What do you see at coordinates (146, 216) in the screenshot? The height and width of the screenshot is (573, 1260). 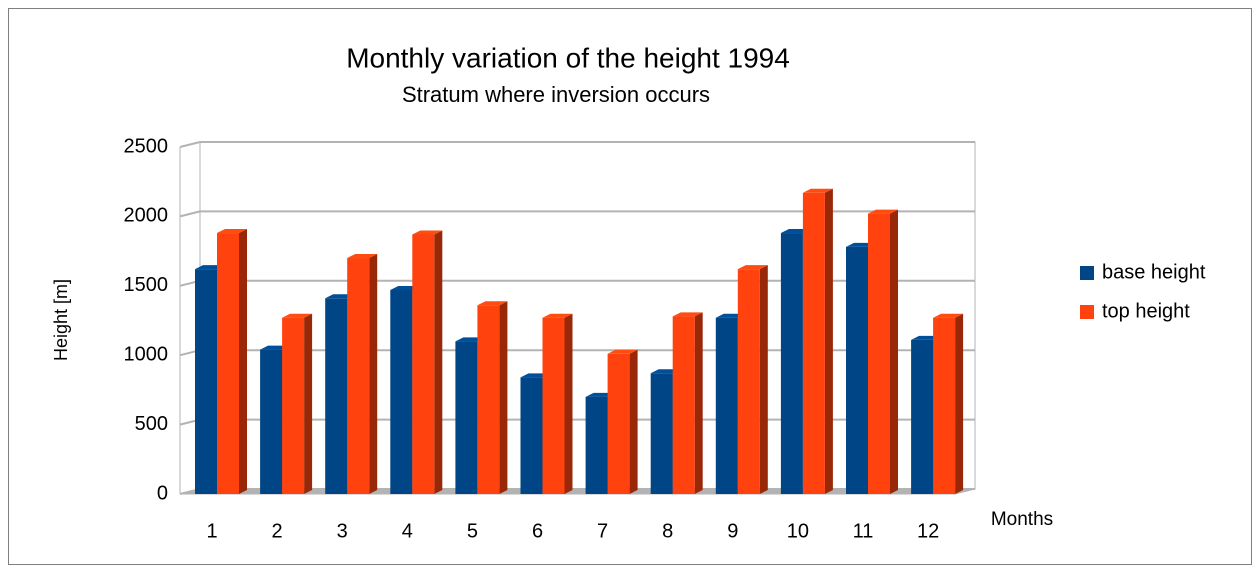 I see `y-tick-label: 2000` at bounding box center [146, 216].